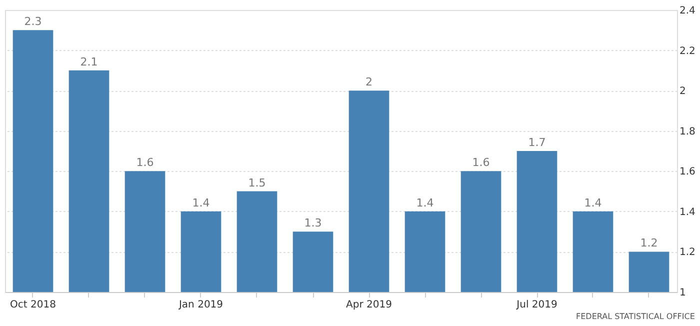 The width and height of the screenshot is (700, 326). I want to click on y-tick-label: 1.6, so click(688, 172).